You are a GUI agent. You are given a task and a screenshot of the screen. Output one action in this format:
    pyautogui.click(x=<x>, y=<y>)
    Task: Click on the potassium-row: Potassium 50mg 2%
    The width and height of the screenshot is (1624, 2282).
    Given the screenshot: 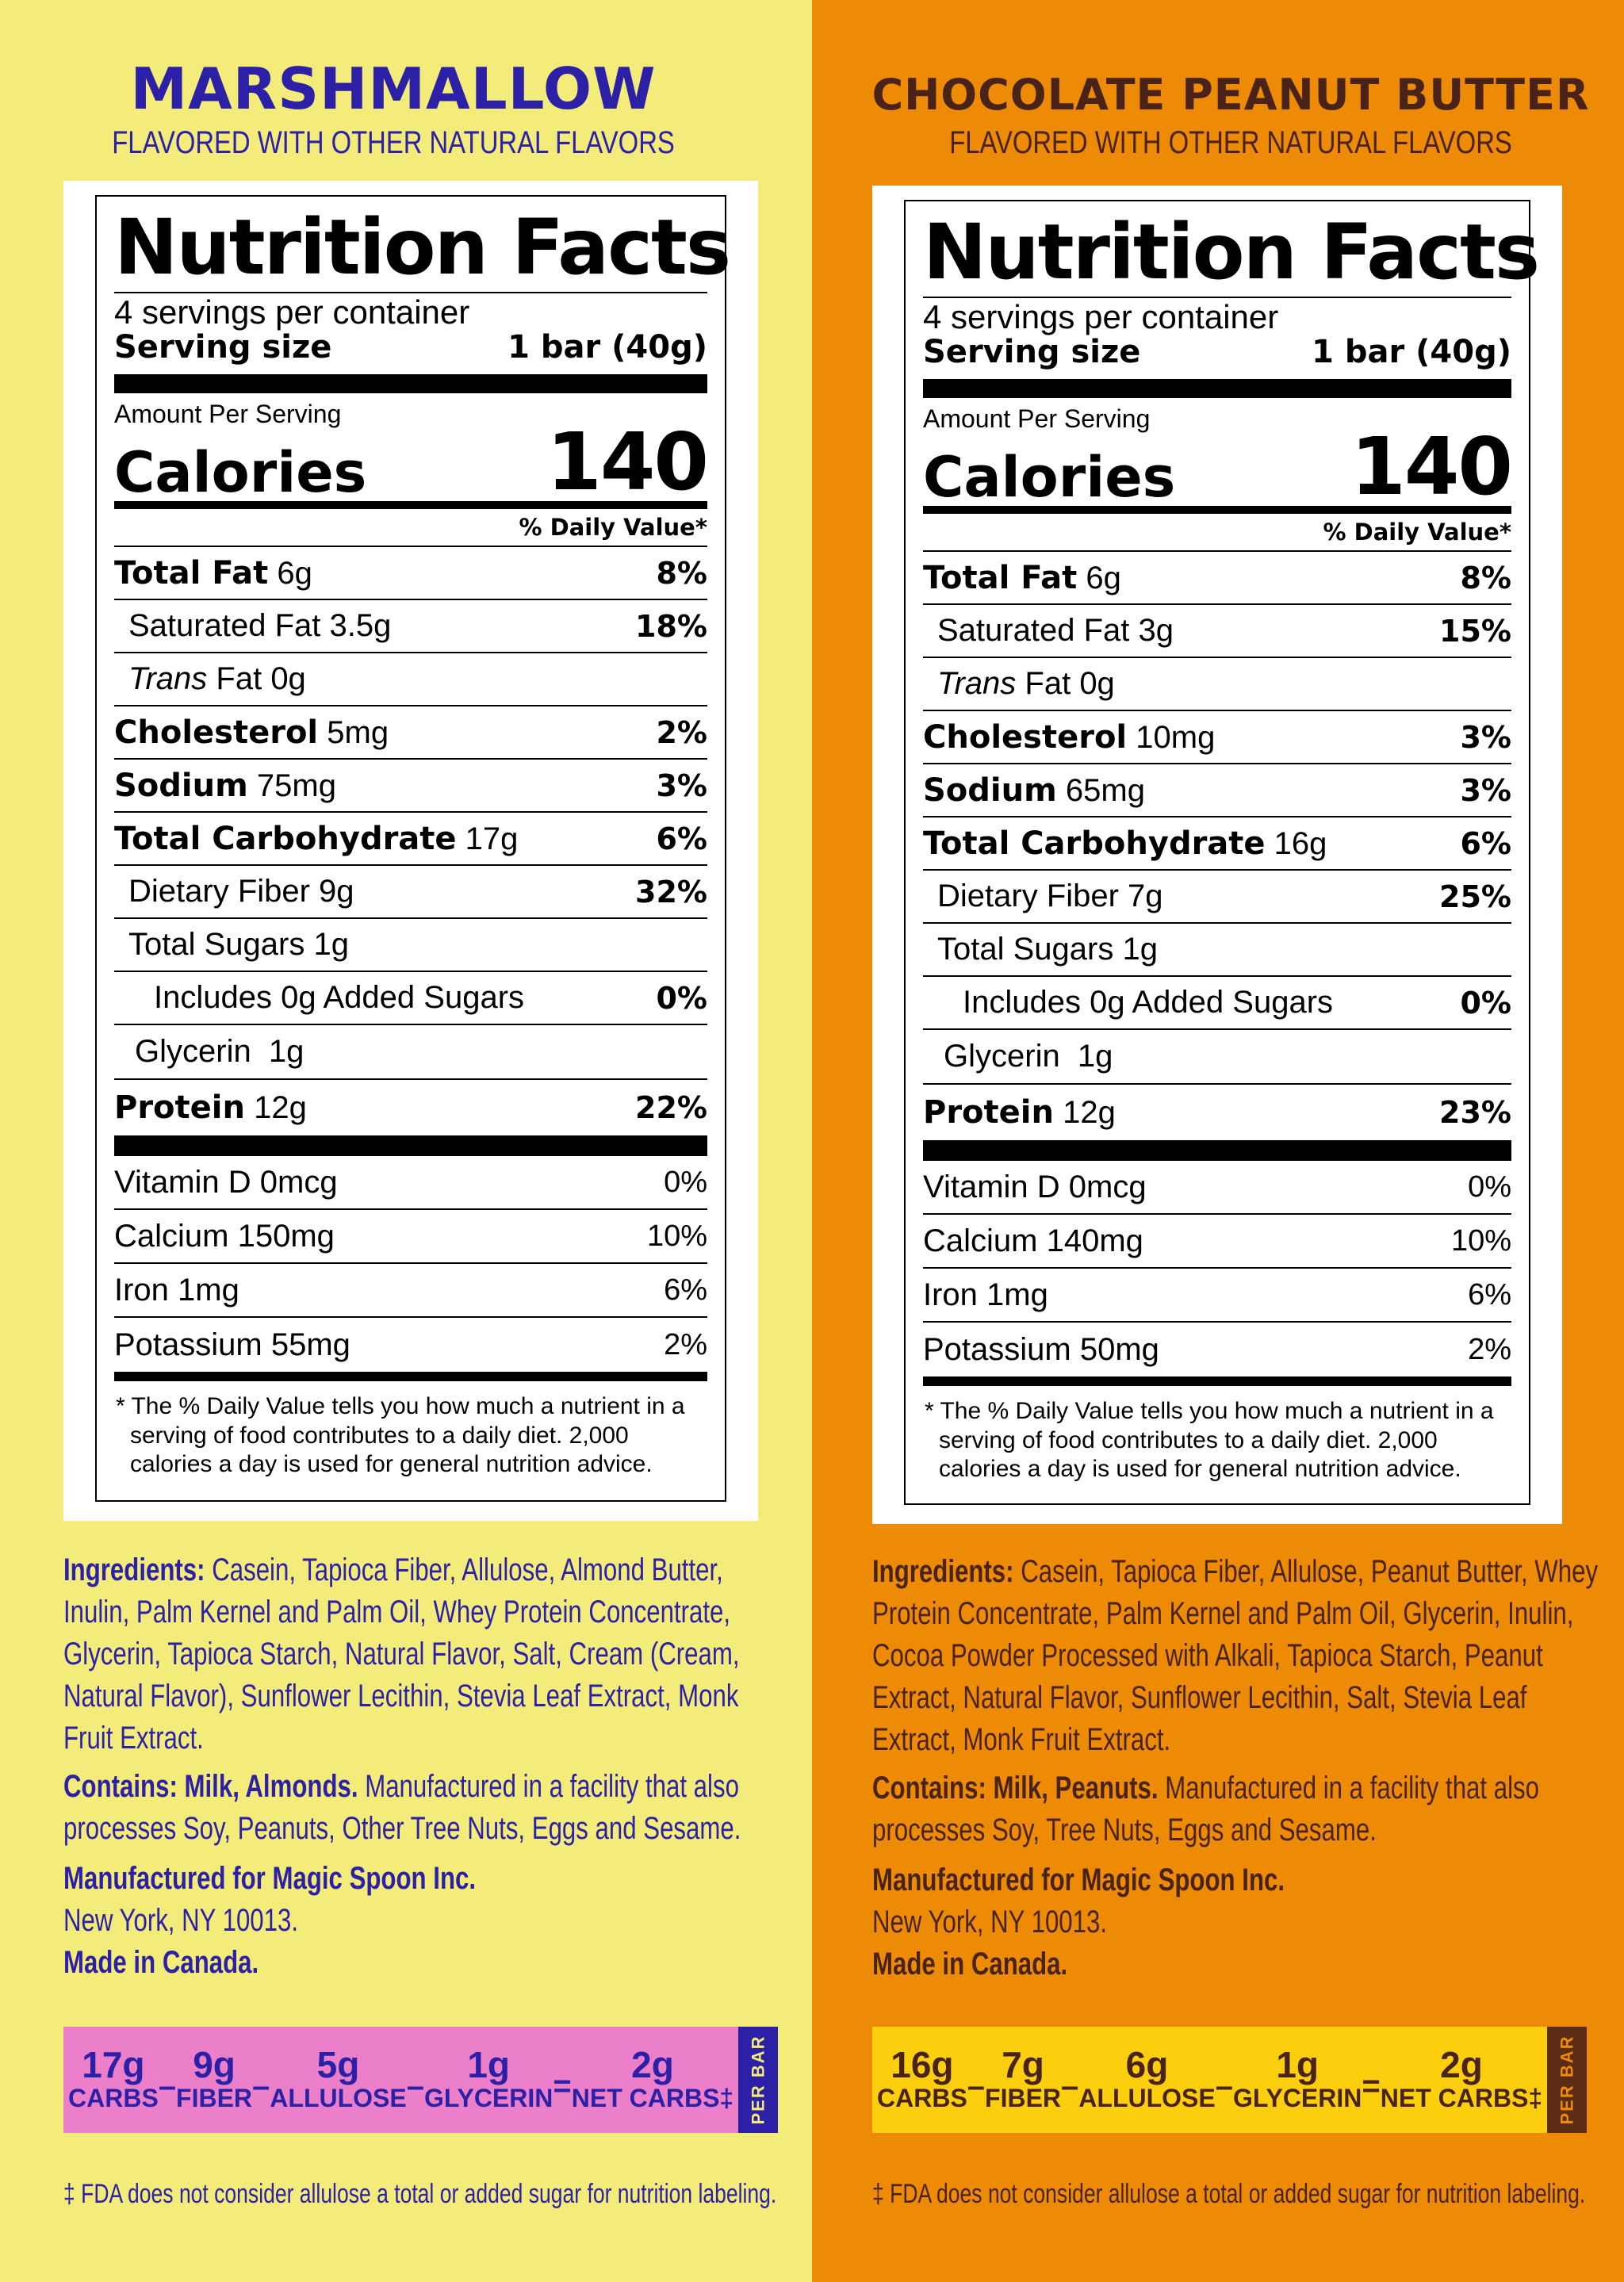 What is the action you would take?
    pyautogui.click(x=1217, y=1349)
    